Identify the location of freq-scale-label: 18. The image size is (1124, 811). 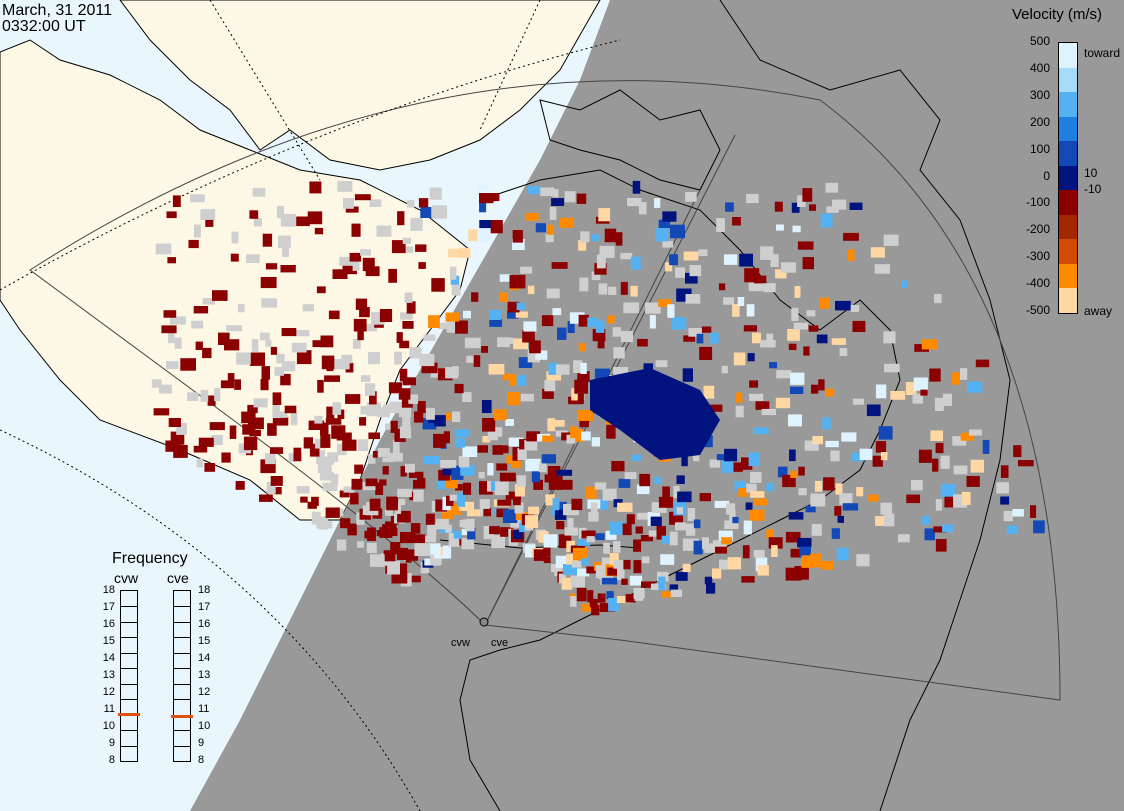
(204, 590).